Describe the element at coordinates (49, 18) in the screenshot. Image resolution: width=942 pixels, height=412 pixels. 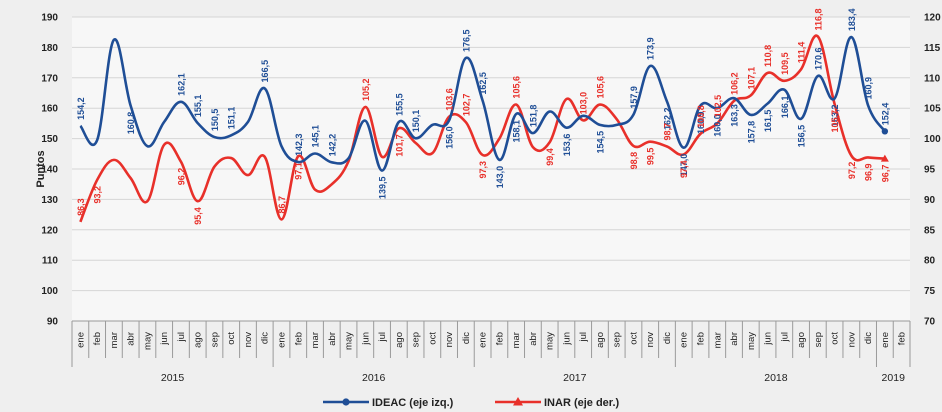
I see `y-left-tick-label: 190` at that location.